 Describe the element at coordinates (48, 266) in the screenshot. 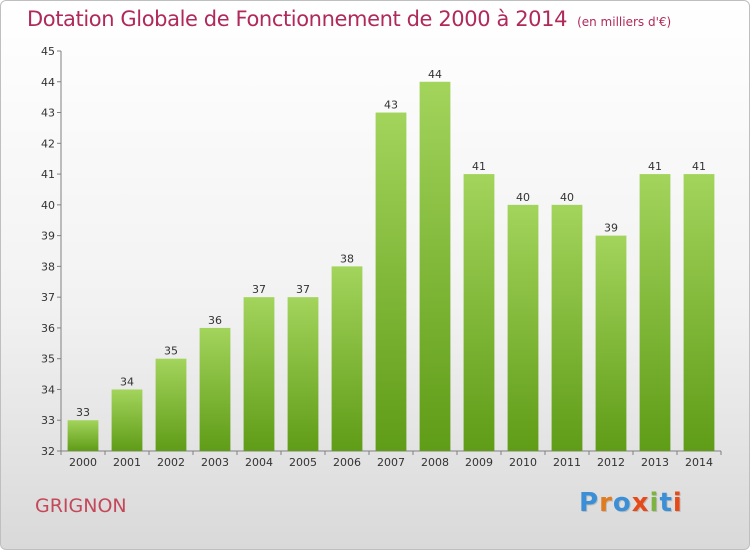

I see `y-tick-label: 38` at that location.